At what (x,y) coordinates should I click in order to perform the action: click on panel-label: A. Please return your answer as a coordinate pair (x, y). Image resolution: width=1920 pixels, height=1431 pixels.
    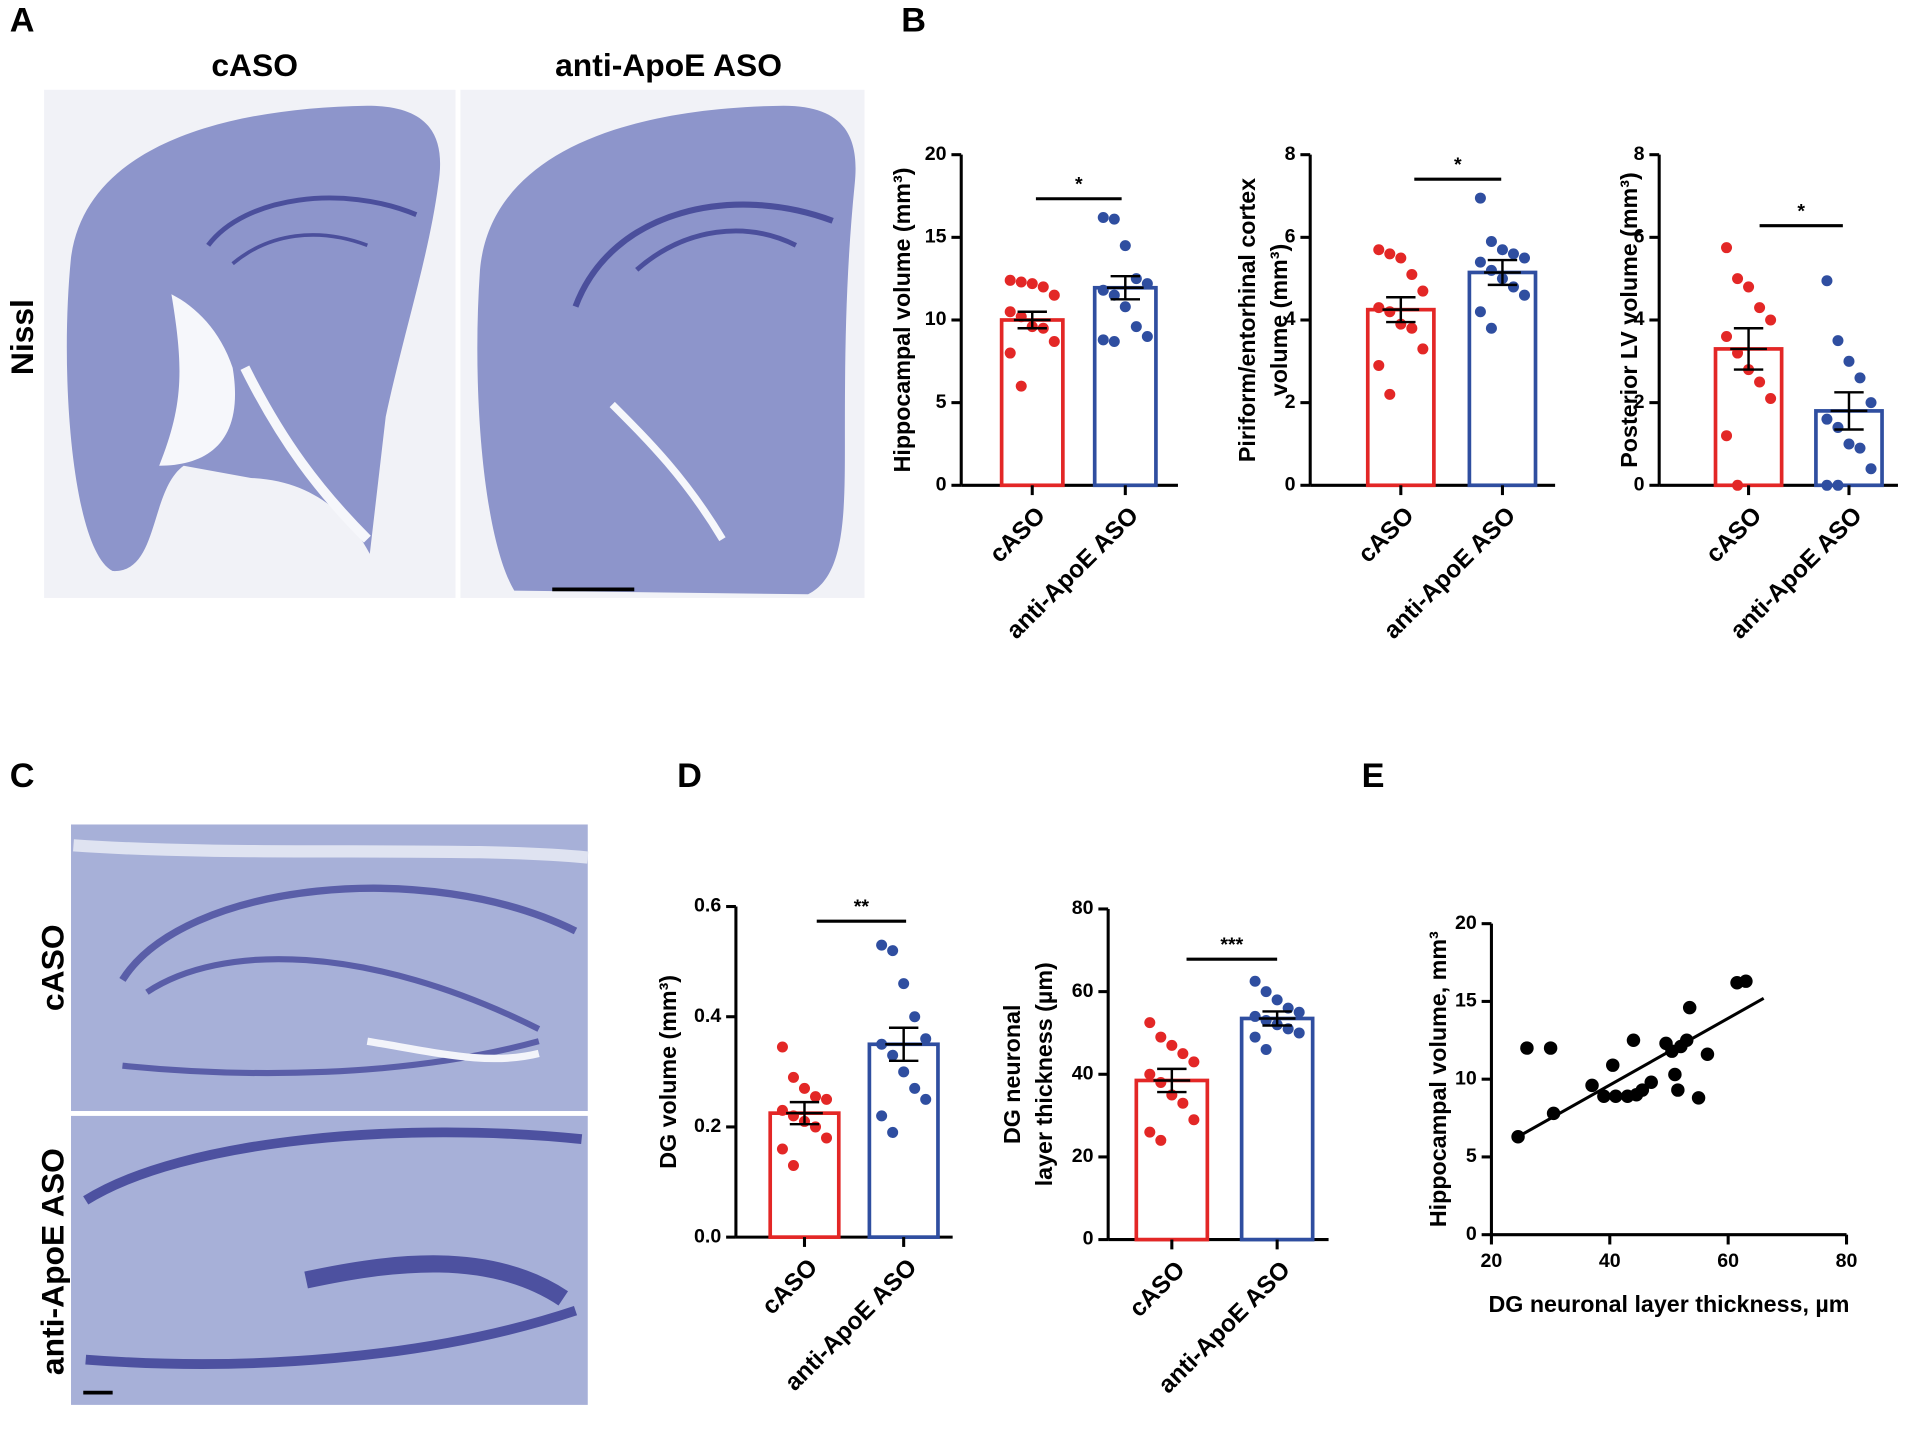
    Looking at the image, I should click on (22, 21).